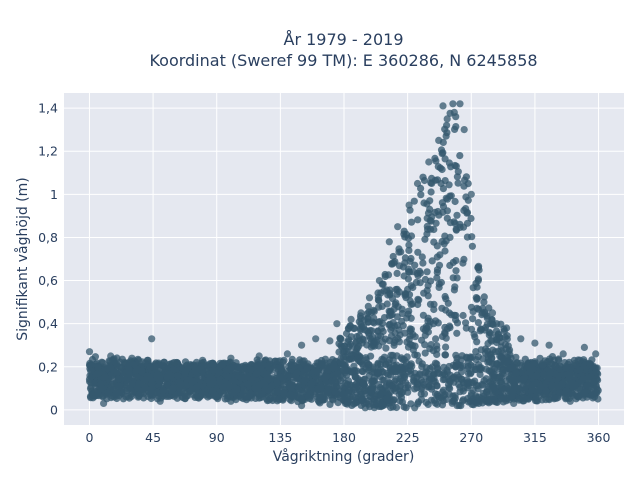 This screenshot has height=480, width=640. Describe the element at coordinates (54, 194) in the screenshot. I see `y-tick-label: 1` at that location.